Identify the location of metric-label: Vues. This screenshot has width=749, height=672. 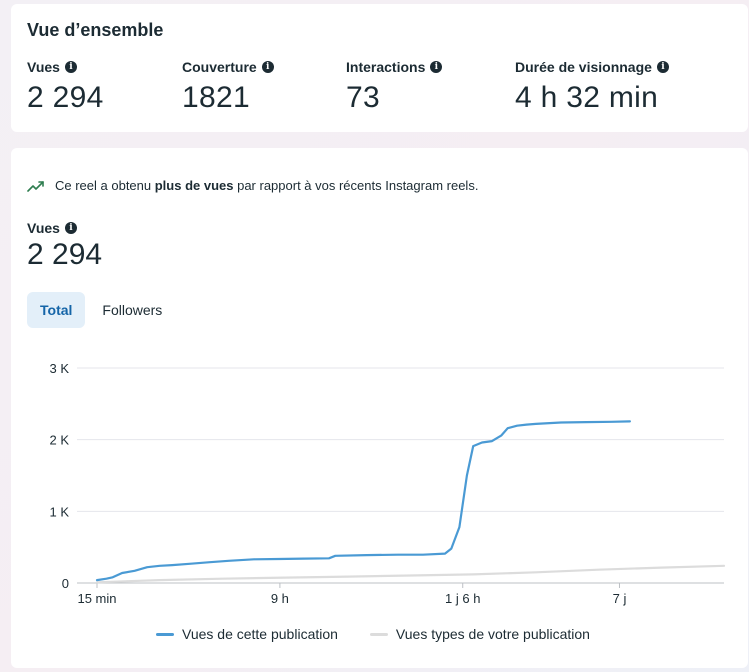
(43, 67).